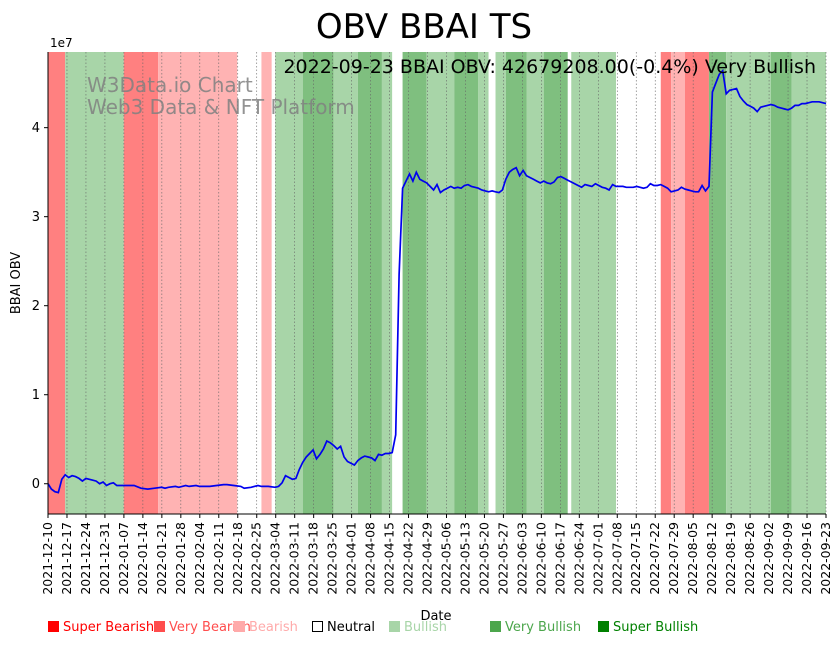  I want to click on x-tick-label: 2022-07-01, so click(597, 558).